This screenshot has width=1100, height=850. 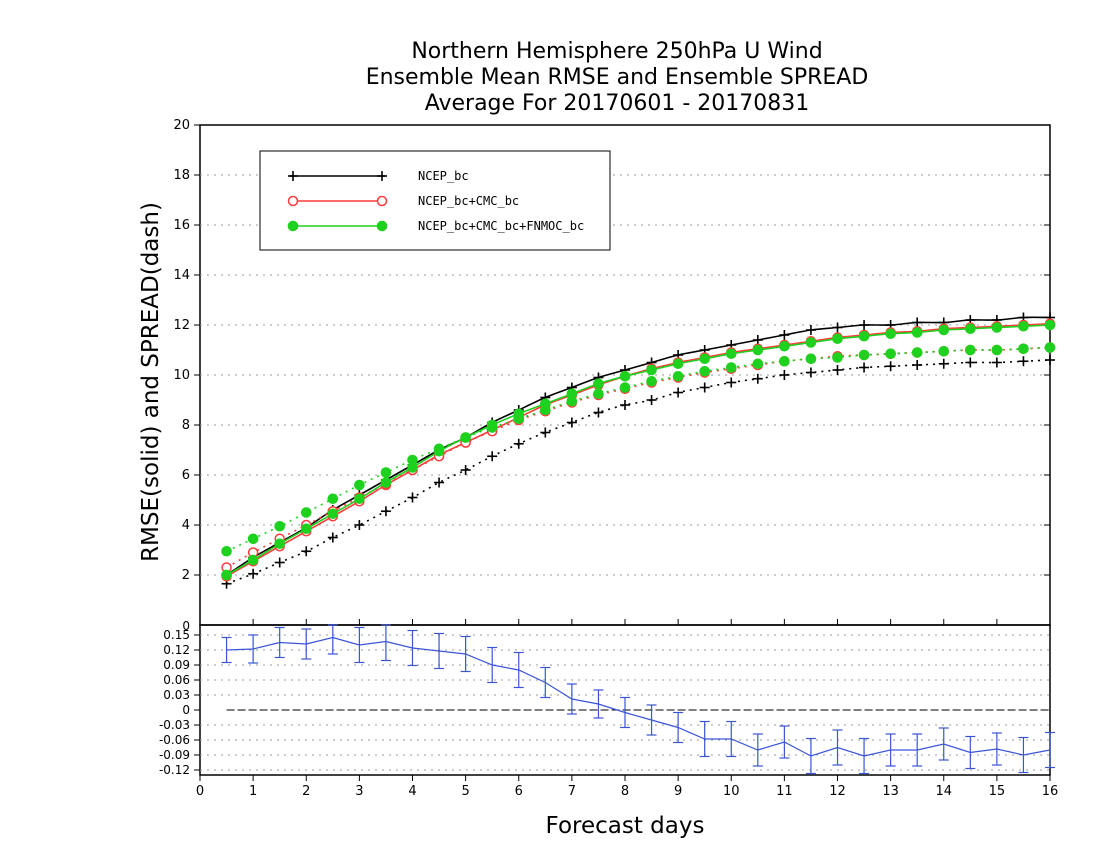 What do you see at coordinates (731, 791) in the screenshot?
I see `x-tick-label-10: 10` at bounding box center [731, 791].